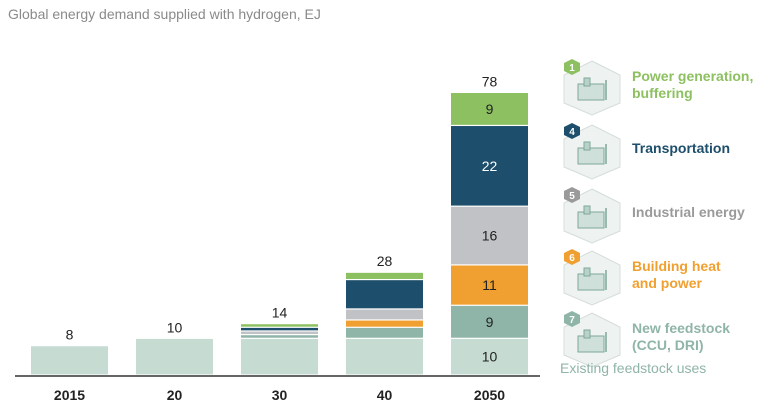  Describe the element at coordinates (175, 327) in the screenshot. I see `bar-total-label: 10` at that location.